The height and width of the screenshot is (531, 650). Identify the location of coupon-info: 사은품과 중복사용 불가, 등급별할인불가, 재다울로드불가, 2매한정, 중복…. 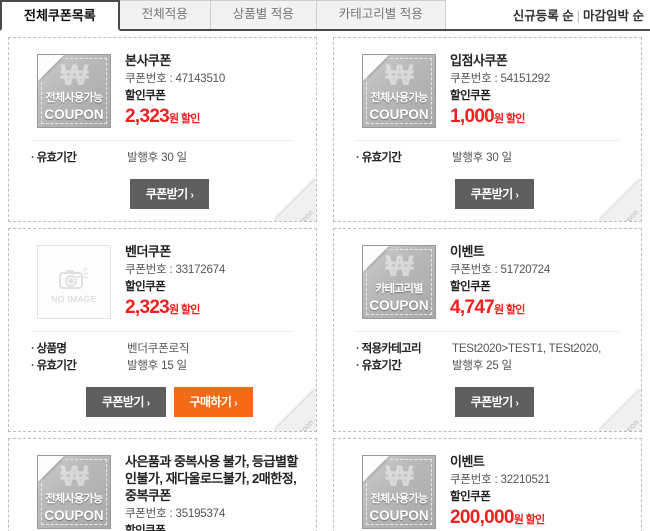
(216, 490).